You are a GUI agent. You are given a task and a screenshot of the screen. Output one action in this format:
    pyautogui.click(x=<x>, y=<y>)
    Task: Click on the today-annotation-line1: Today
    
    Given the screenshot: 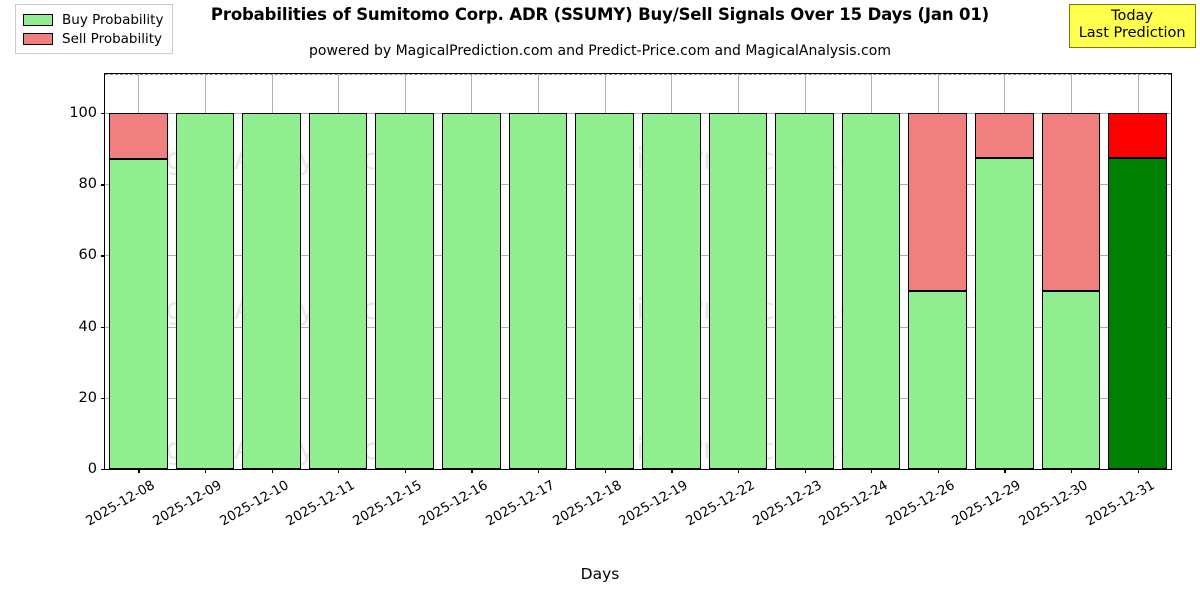 What is the action you would take?
    pyautogui.click(x=1132, y=16)
    